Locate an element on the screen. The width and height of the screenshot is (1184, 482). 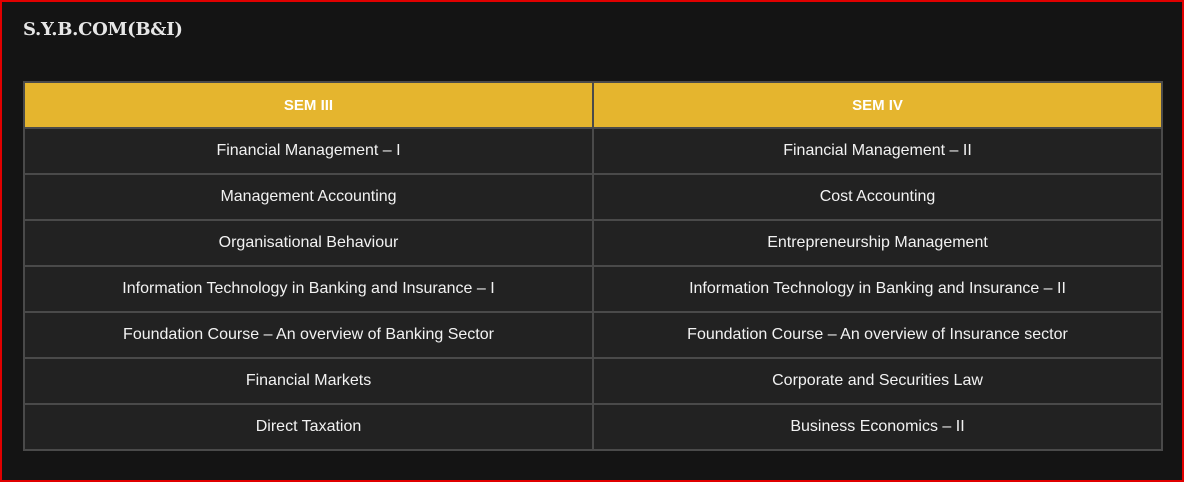
sem-iv-subject: Cost Accounting is located at coordinates (877, 197).